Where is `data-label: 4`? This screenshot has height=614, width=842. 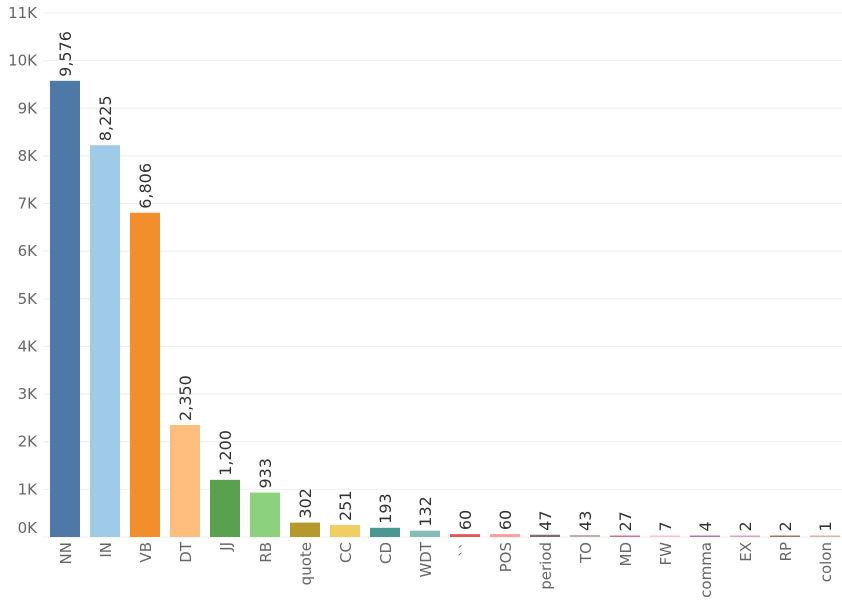 data-label: 4 is located at coordinates (705, 526).